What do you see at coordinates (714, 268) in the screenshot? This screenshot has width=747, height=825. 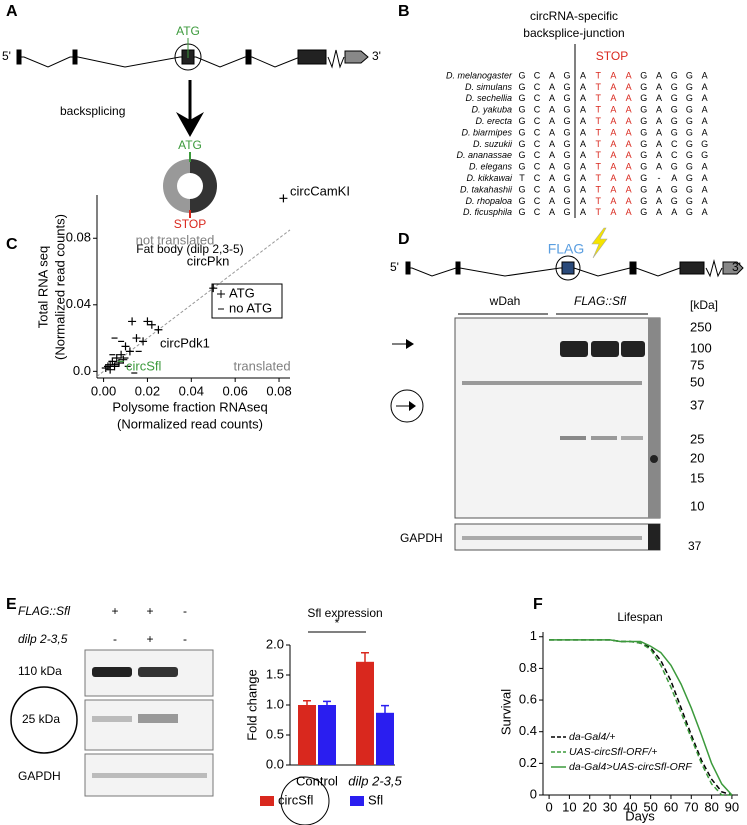 I see `intron` at bounding box center [714, 268].